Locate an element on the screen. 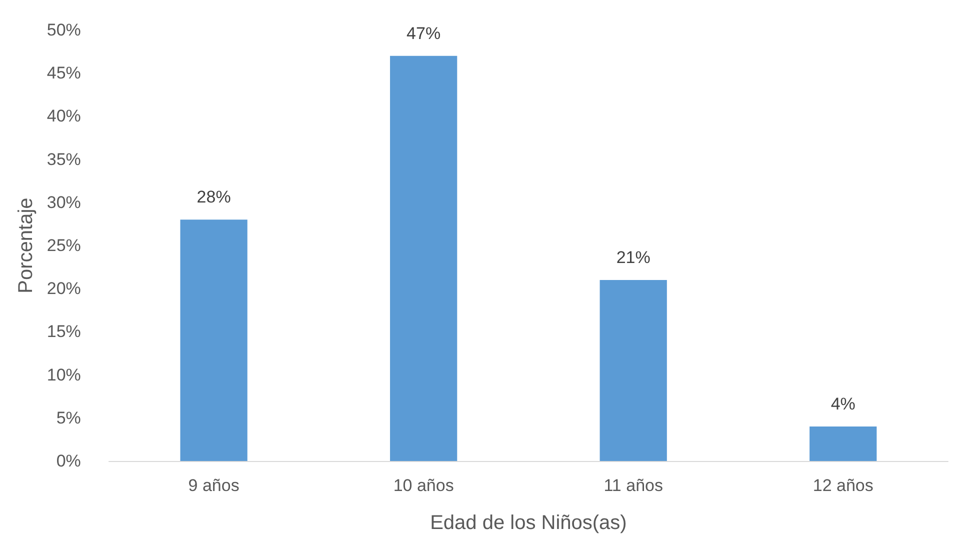  data-label: 4% is located at coordinates (843, 404).